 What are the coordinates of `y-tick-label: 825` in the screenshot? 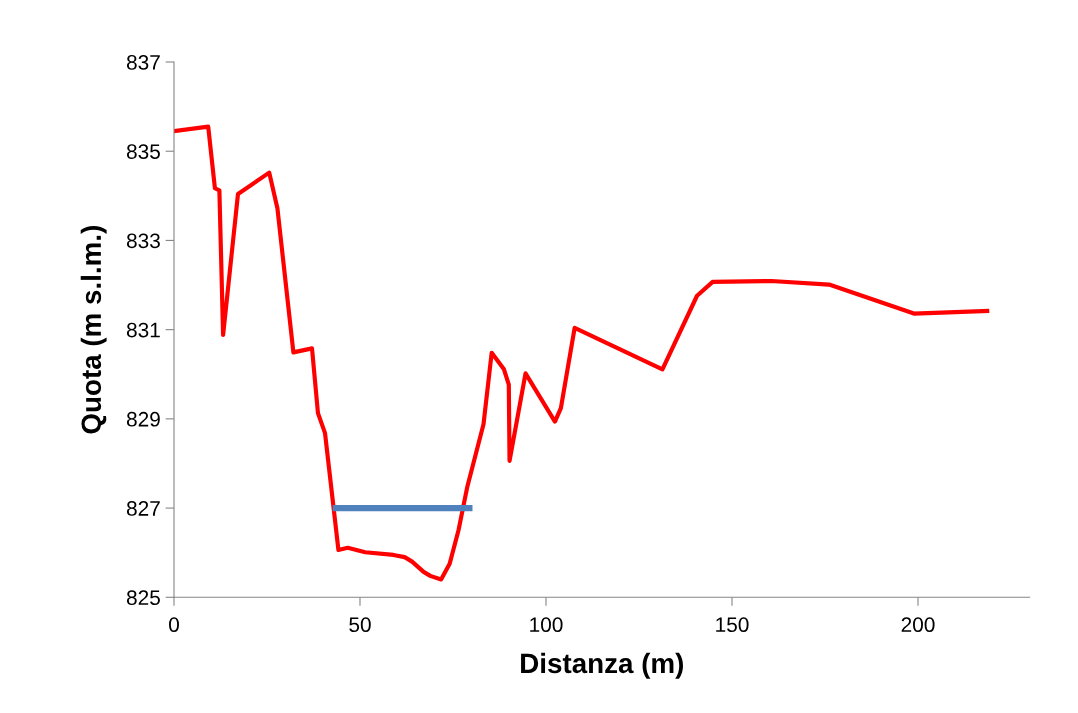 It's located at (143, 598).